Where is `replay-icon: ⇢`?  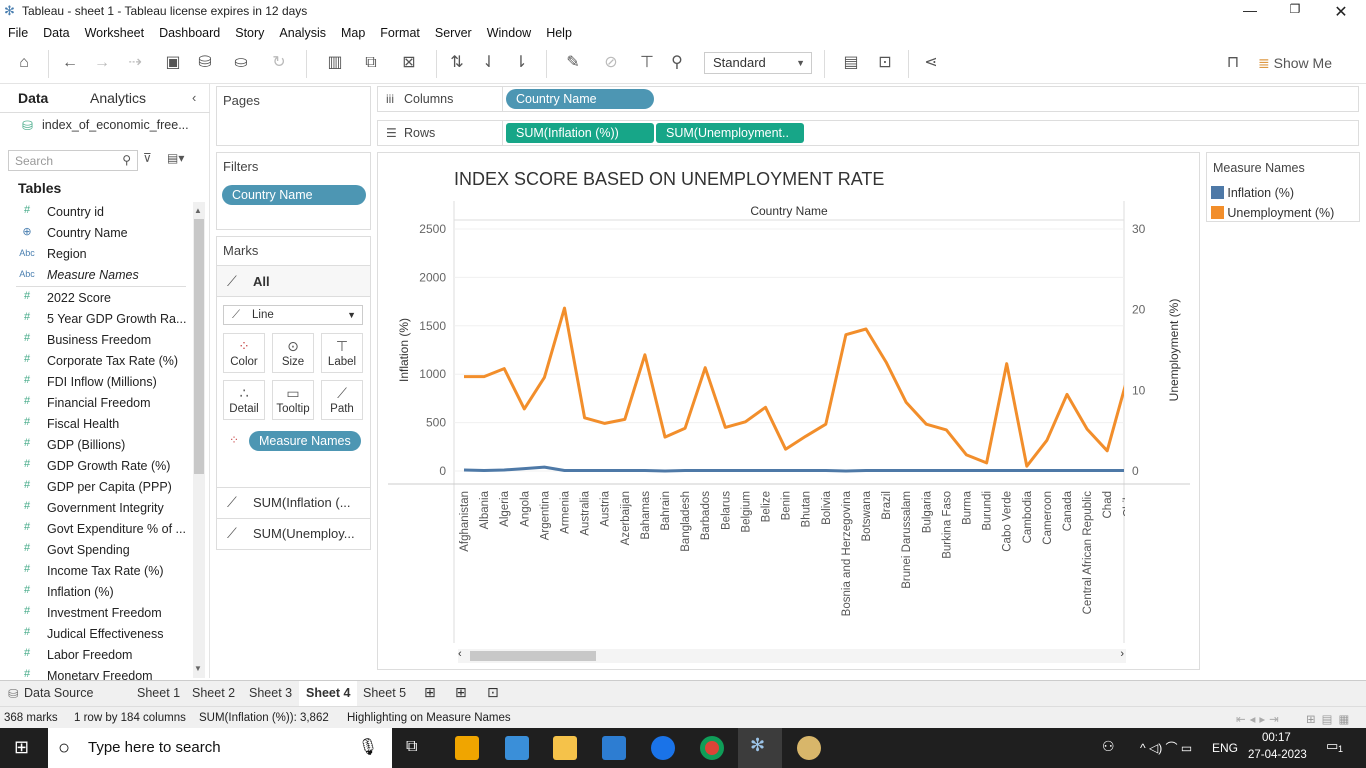
replay-icon: ⇢ is located at coordinates (135, 62).